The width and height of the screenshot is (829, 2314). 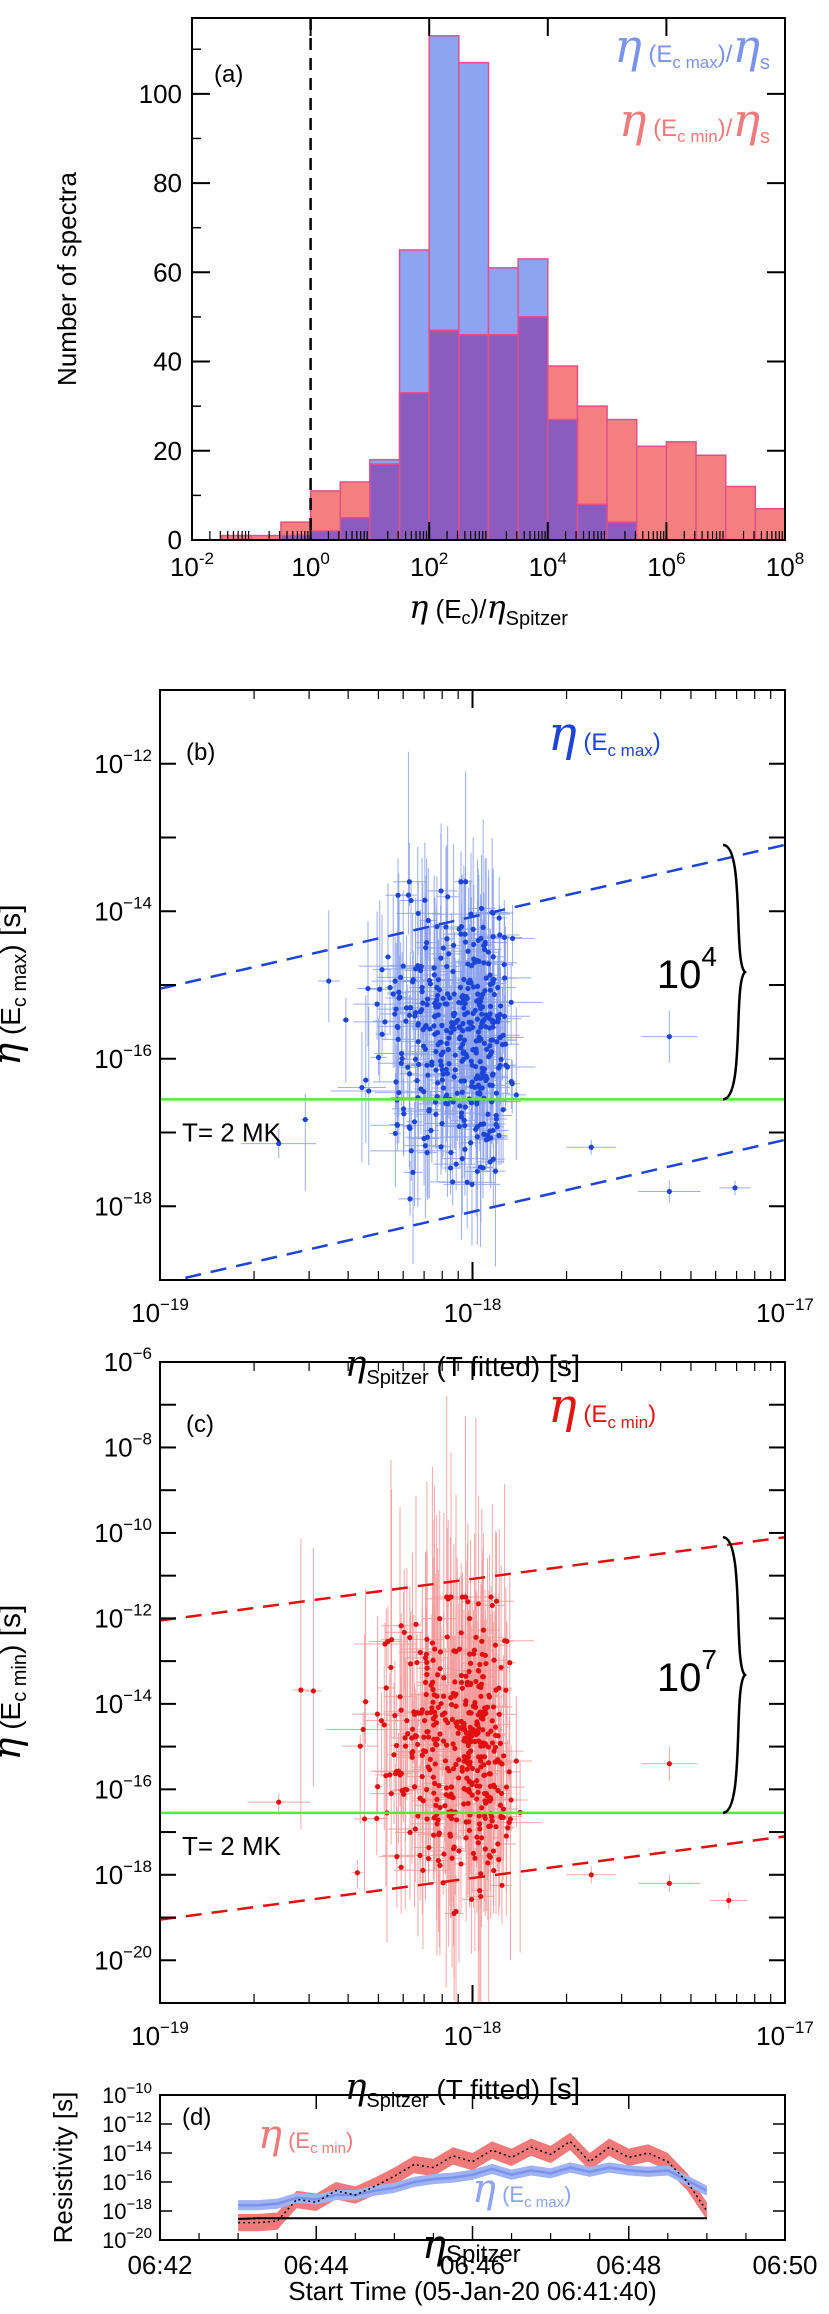 I want to click on legend-d-ec-max: η (Ec max), so click(x=521, y=2189).